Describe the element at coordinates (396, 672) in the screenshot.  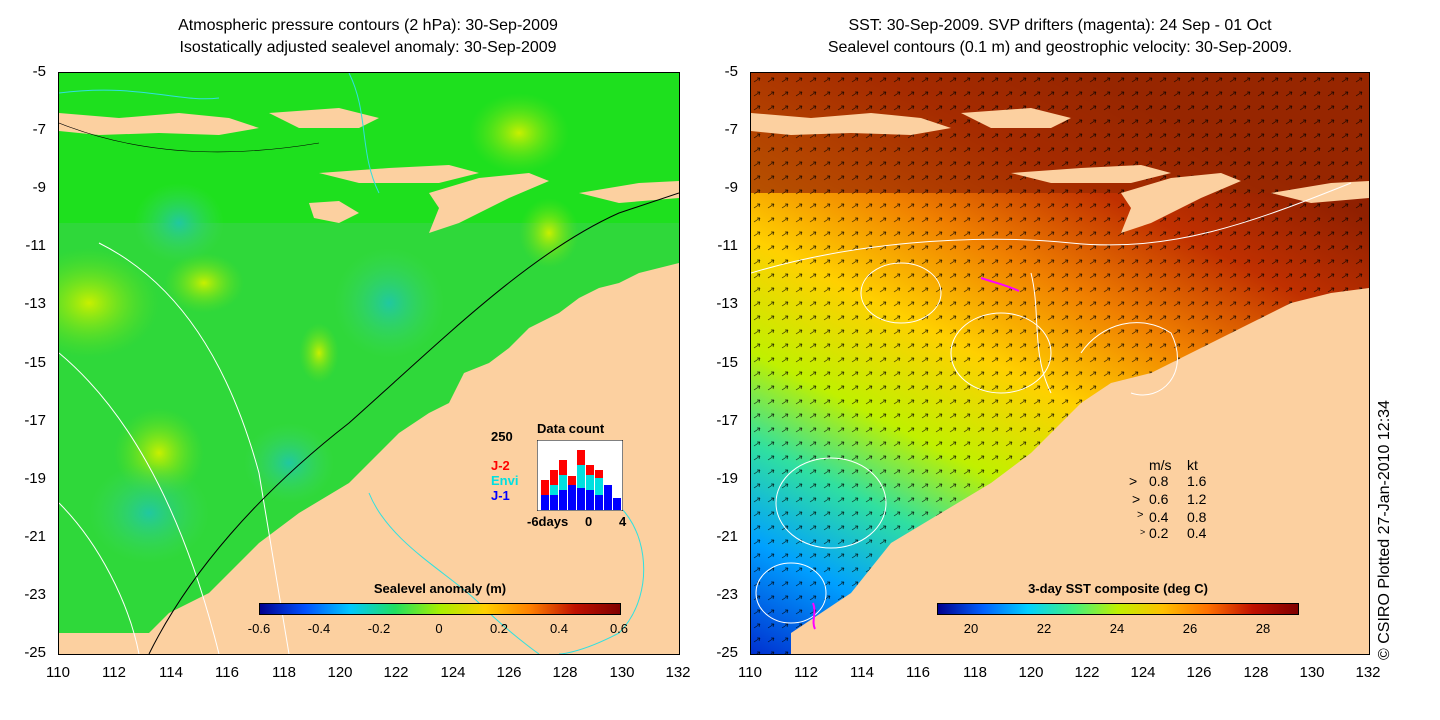
I see `left-x-label: 122` at that location.